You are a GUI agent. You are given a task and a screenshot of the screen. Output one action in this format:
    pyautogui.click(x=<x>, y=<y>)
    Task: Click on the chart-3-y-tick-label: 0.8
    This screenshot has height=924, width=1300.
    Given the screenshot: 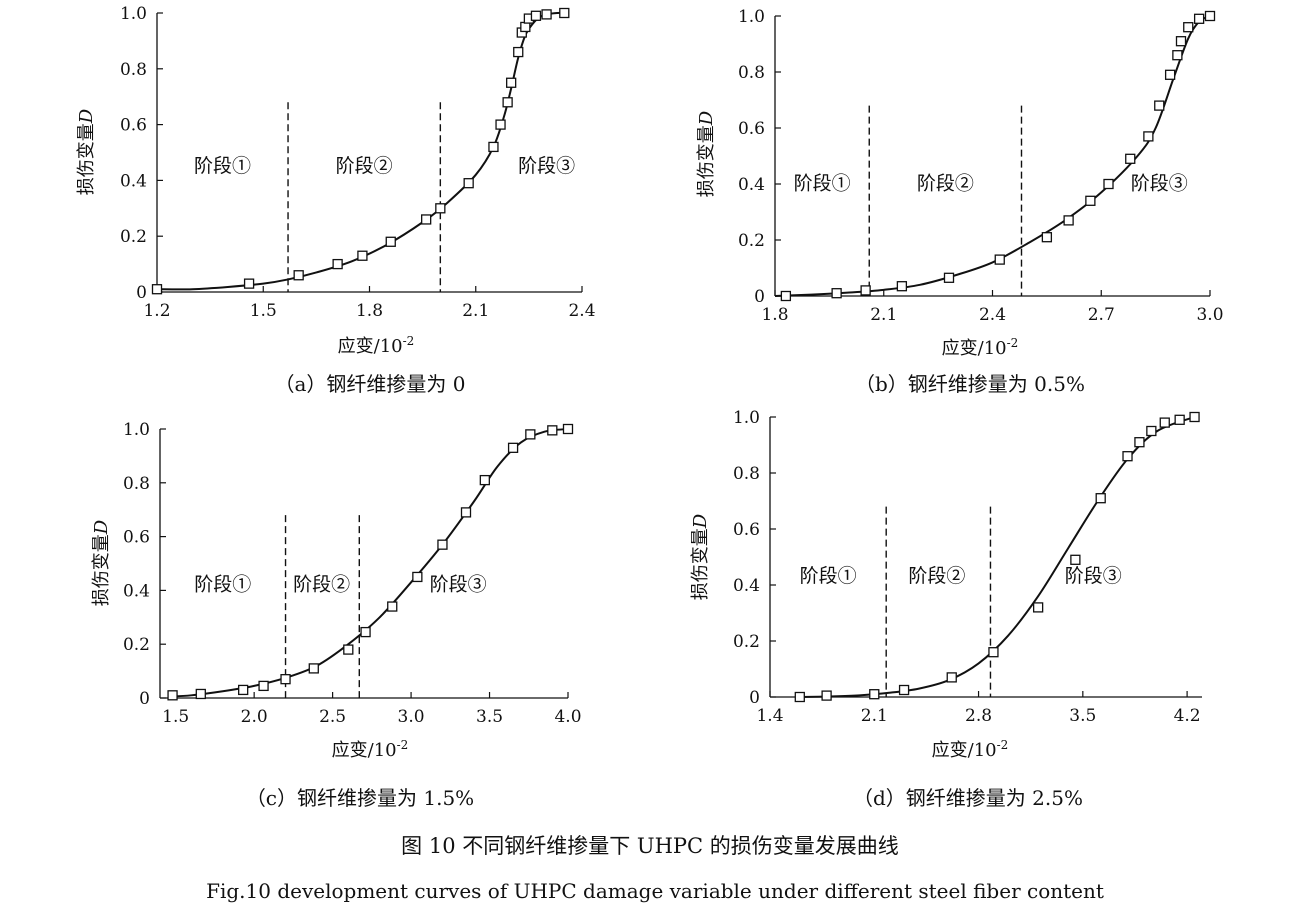 What is the action you would take?
    pyautogui.click(x=746, y=474)
    